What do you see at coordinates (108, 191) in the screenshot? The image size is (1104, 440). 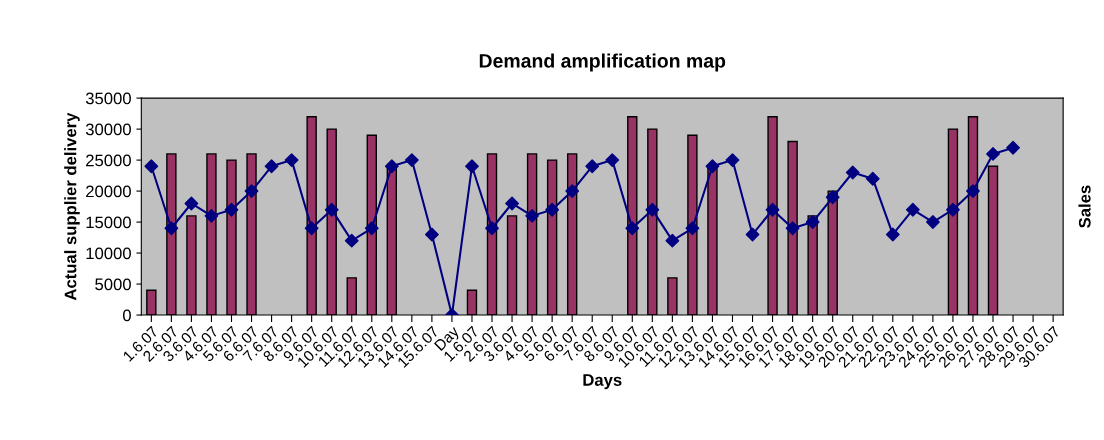 I see `y-tick-label: 20000` at bounding box center [108, 191].